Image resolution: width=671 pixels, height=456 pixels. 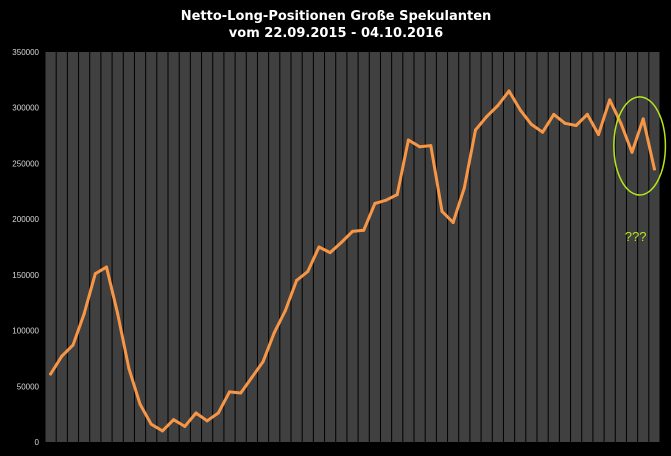 I want to click on y-tick-label: 300000, so click(x=25, y=108).